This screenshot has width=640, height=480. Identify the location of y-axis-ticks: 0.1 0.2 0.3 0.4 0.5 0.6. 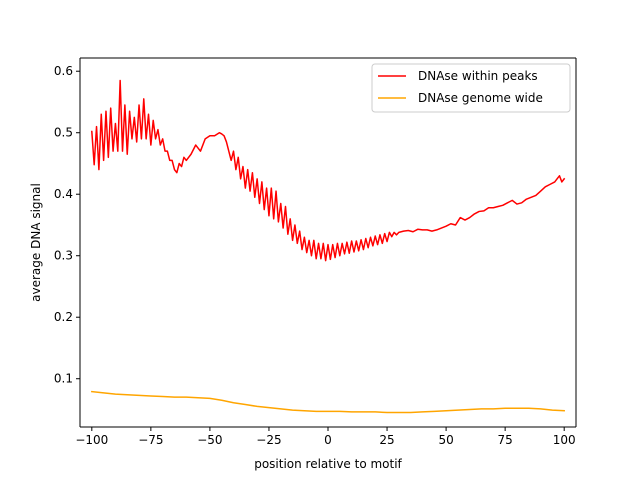
(67, 225).